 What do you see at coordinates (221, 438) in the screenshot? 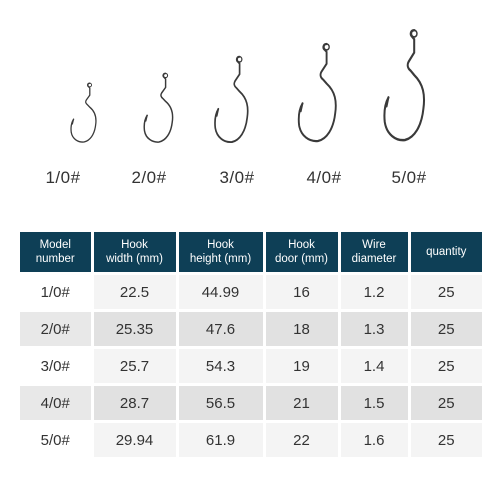
I see `cell-hook-height: 61.9` at bounding box center [221, 438].